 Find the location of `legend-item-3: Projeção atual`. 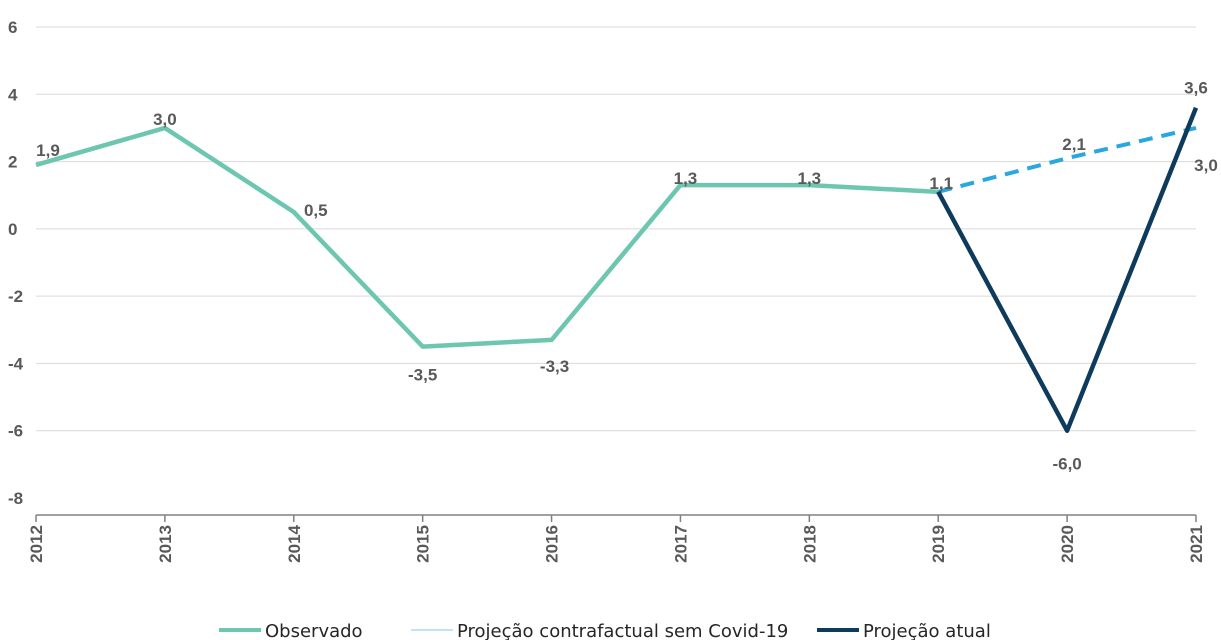

legend-item-3: Projeção atual is located at coordinates (904, 630).